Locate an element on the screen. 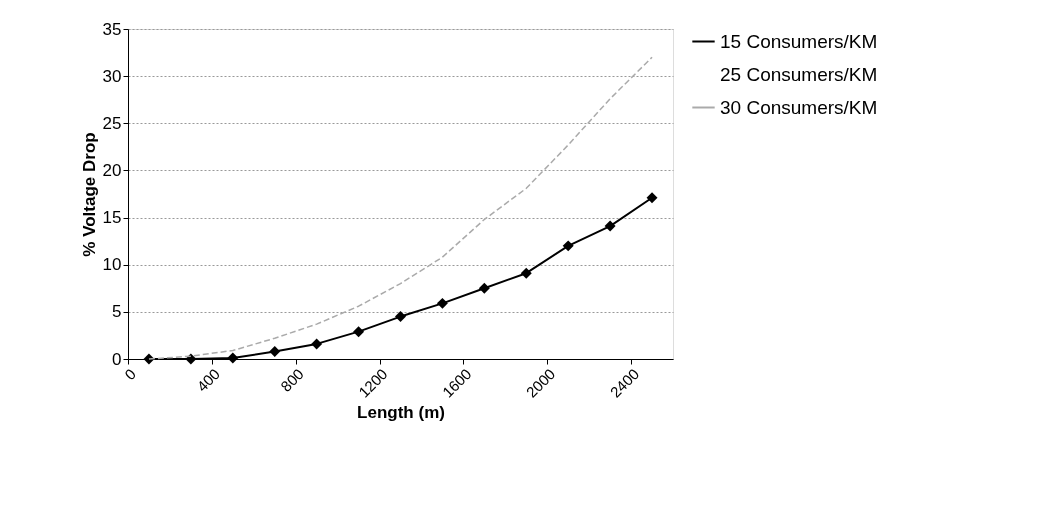  y-tick-label: 35 is located at coordinates (112, 29).